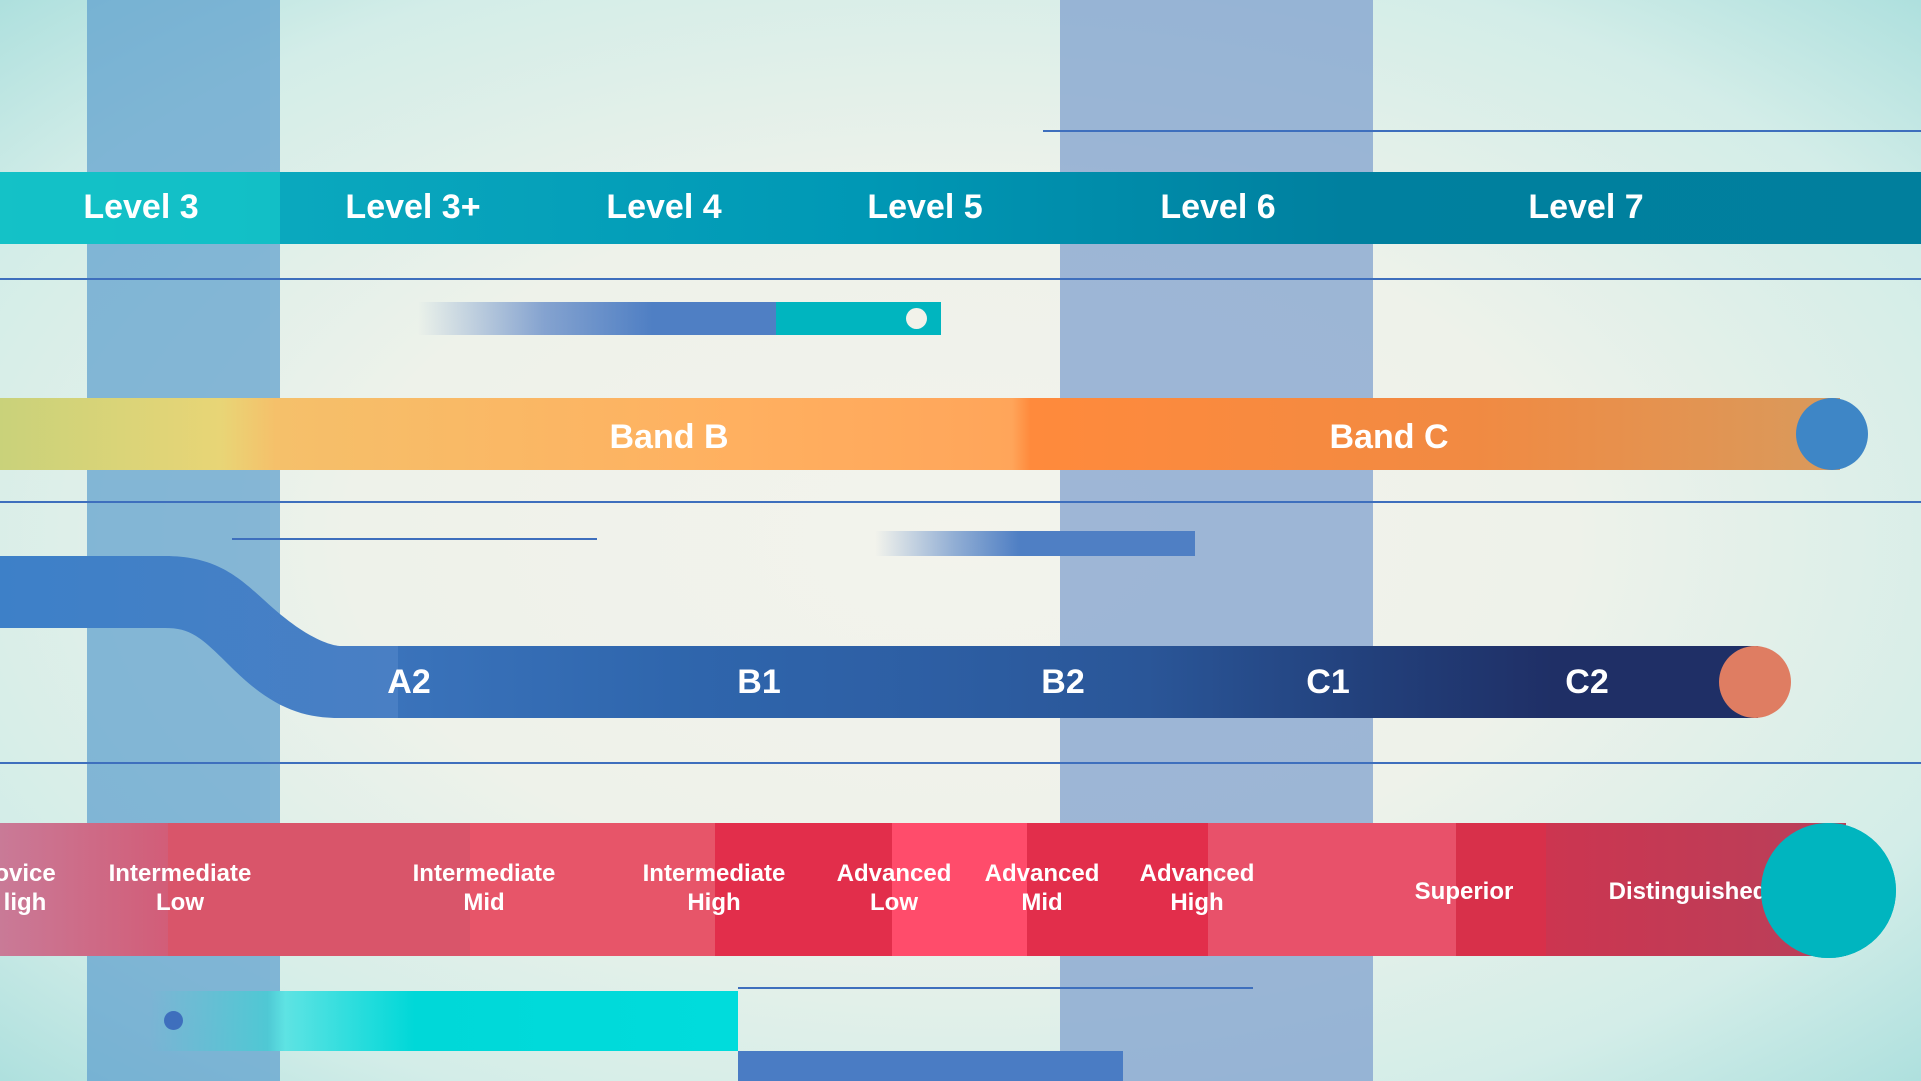 The width and height of the screenshot is (1921, 1081). I want to click on cefr-label: A2, so click(409, 682).